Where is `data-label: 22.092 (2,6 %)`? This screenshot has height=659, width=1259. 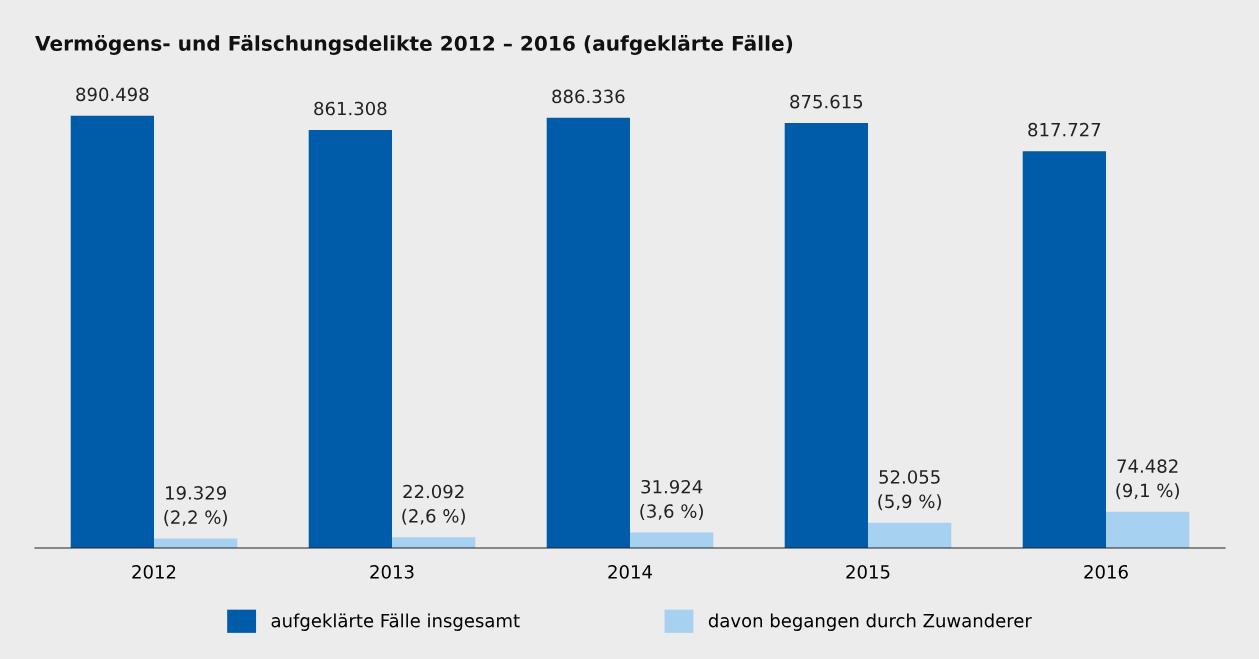 data-label: 22.092 (2,6 %) is located at coordinates (433, 504).